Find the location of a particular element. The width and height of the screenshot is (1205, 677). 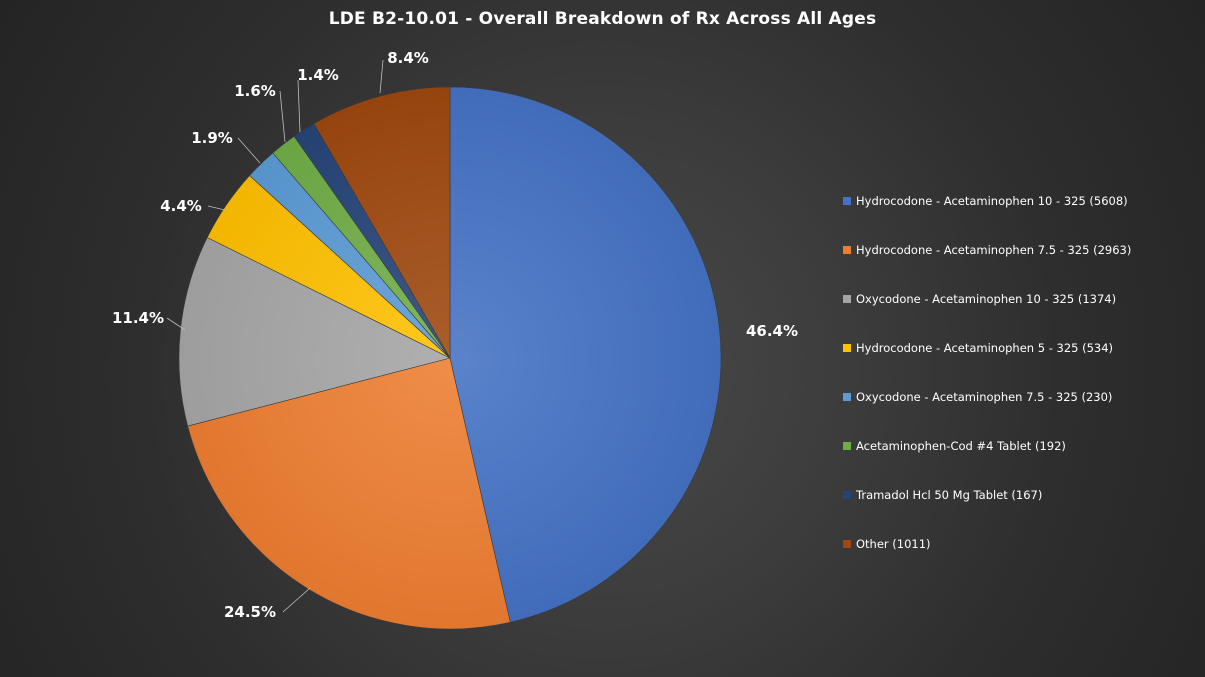

legend-item: Acetaminophen-Cod #4 Tablet (192) is located at coordinates (1020, 445).